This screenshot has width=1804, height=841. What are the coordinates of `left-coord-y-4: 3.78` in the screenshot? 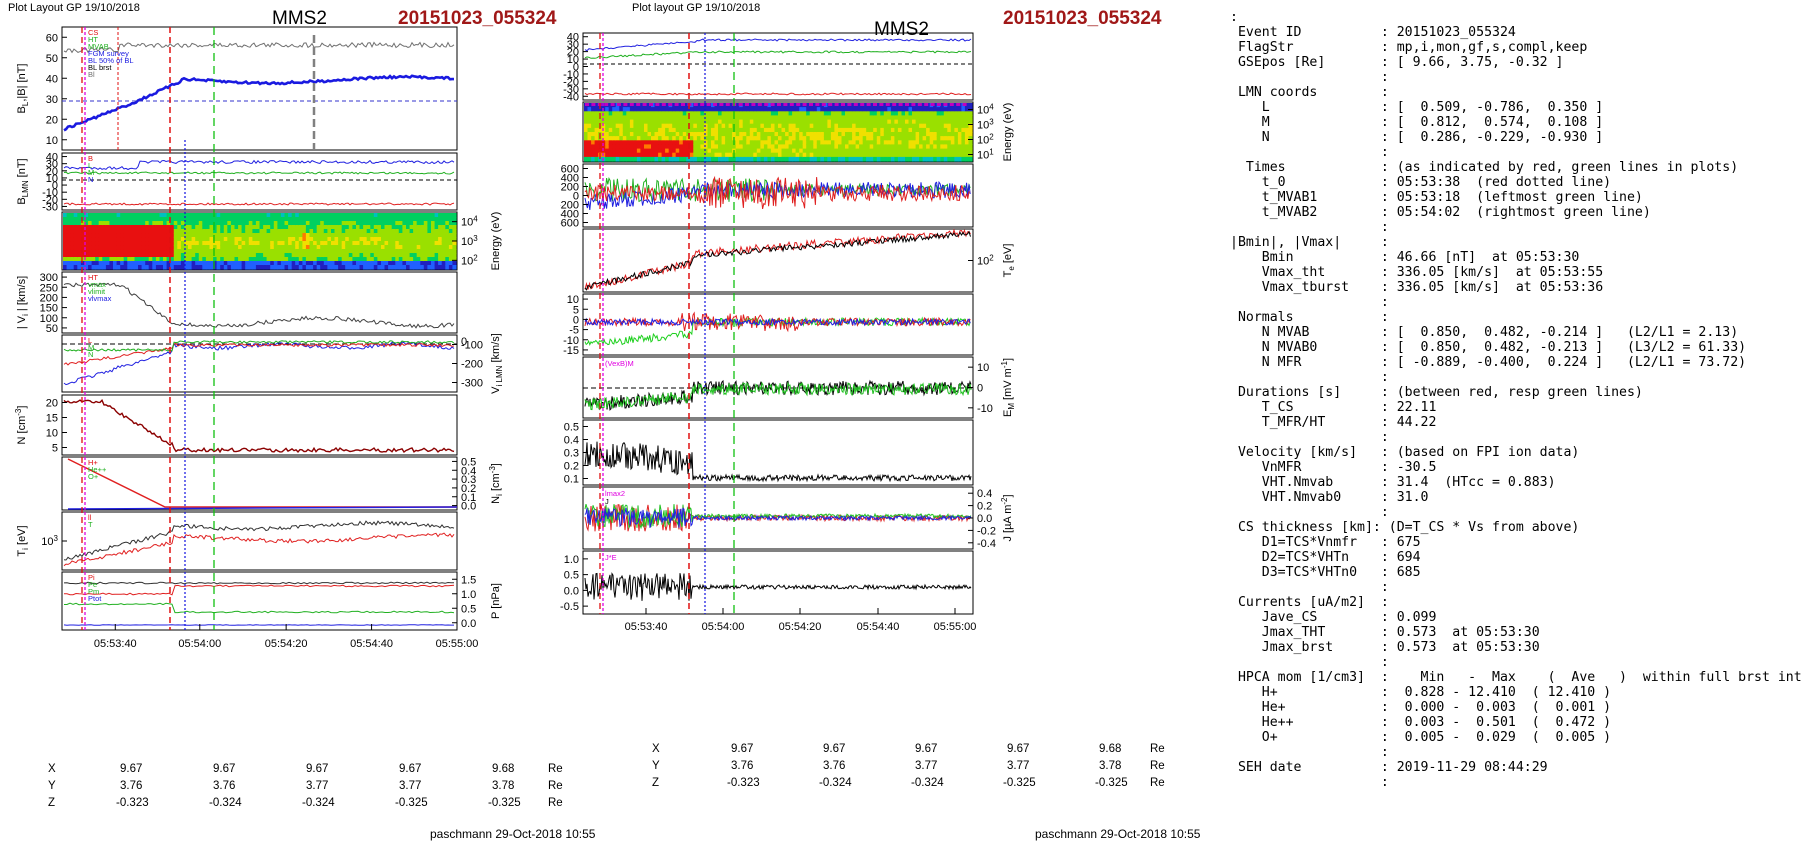 It's located at (503, 786).